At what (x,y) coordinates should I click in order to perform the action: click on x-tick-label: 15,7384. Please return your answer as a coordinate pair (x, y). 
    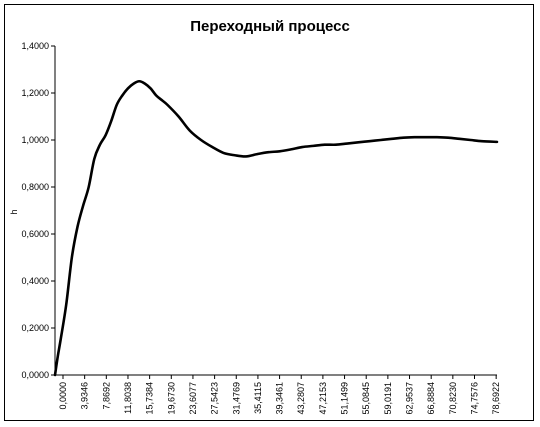
    Looking at the image, I should click on (150, 398).